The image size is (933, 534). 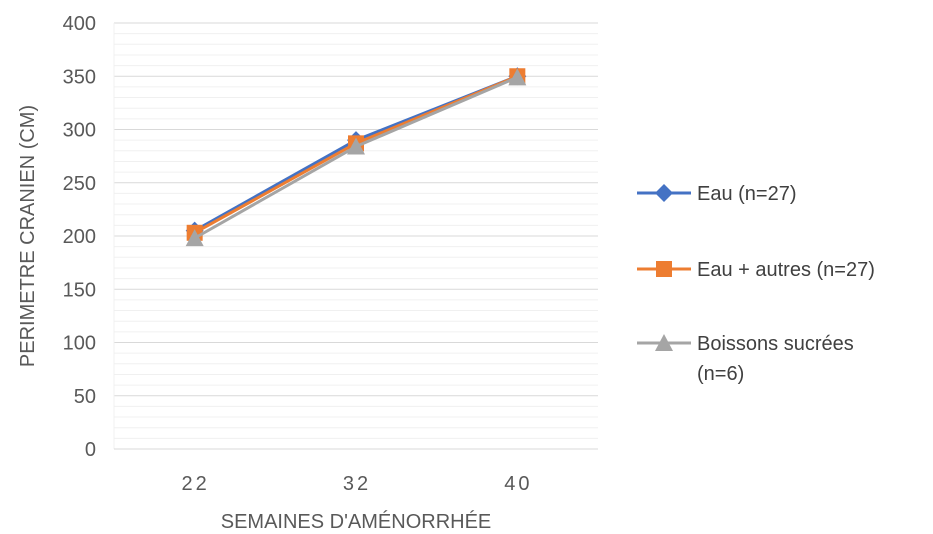 I want to click on y-tick-label: 250, so click(x=79, y=184).